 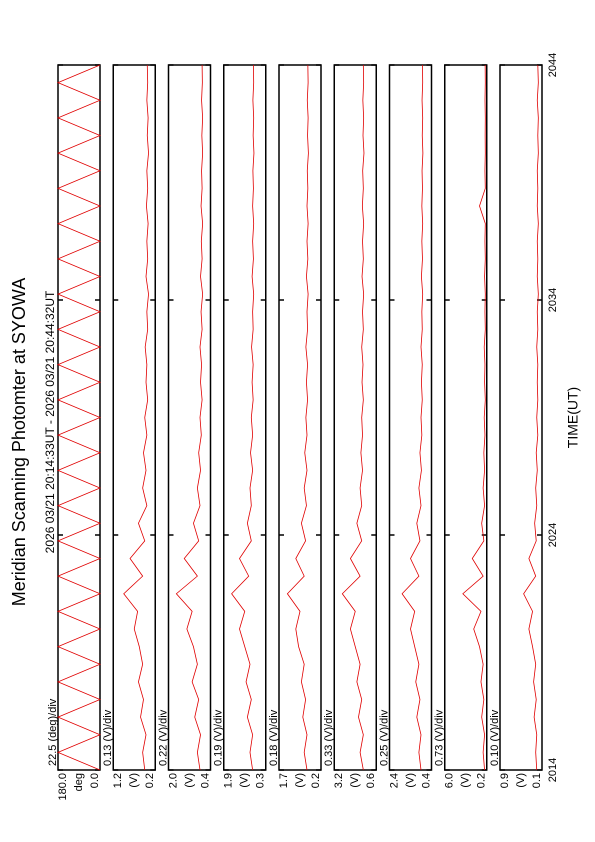 What do you see at coordinates (53, 732) in the screenshot?
I see `panel-scale: 22.5 (deg)/div` at bounding box center [53, 732].